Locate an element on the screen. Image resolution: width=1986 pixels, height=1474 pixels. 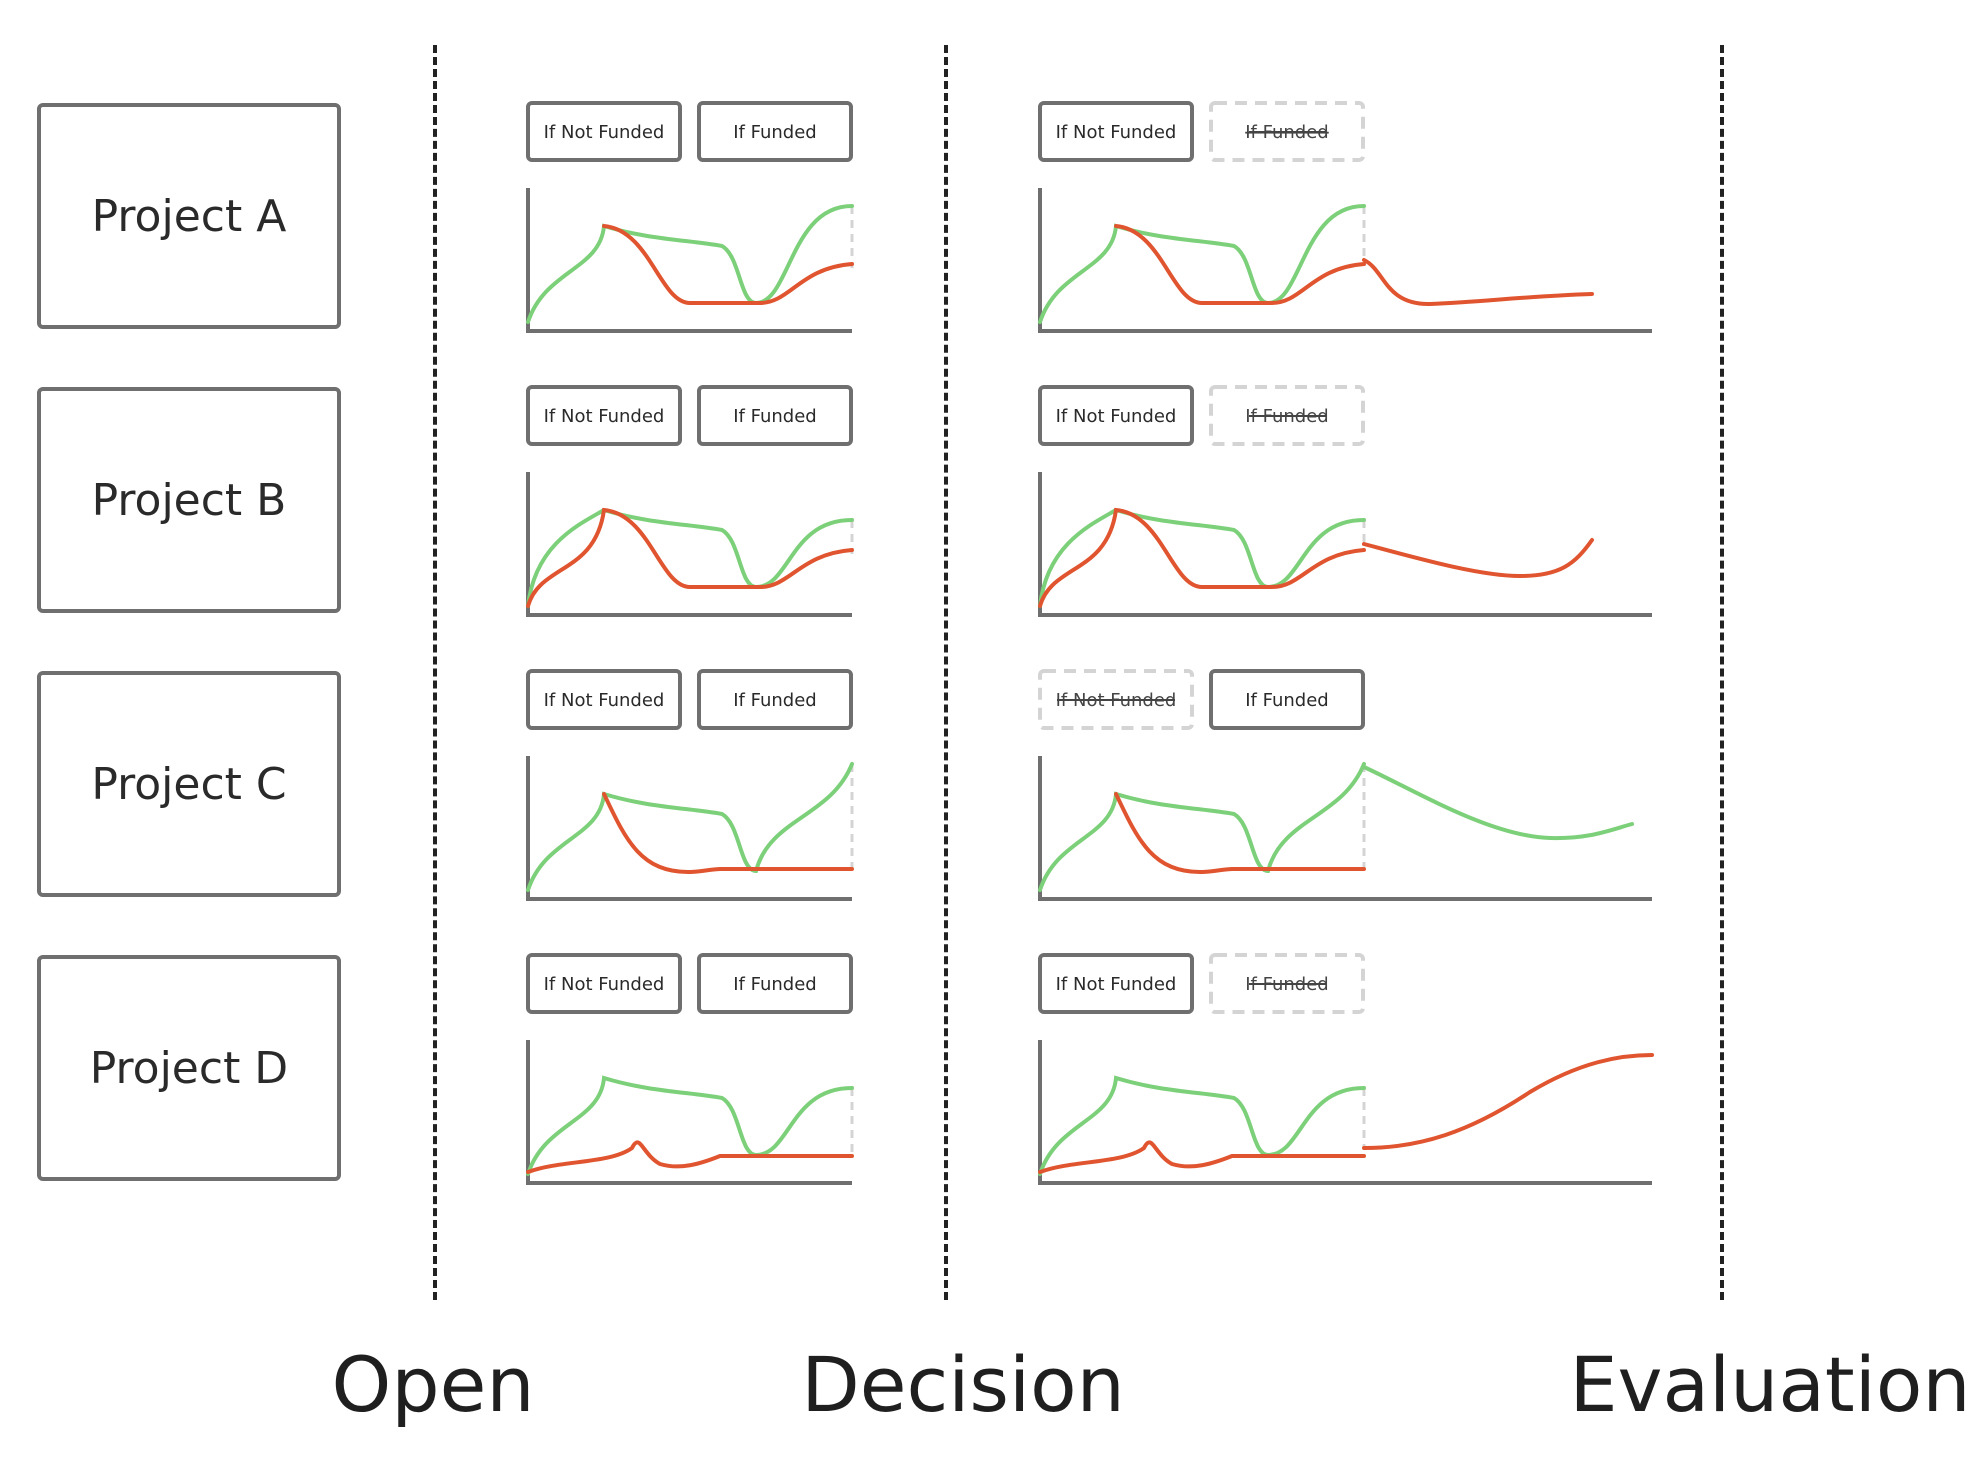
project-label: Project D is located at coordinates (189, 1068).